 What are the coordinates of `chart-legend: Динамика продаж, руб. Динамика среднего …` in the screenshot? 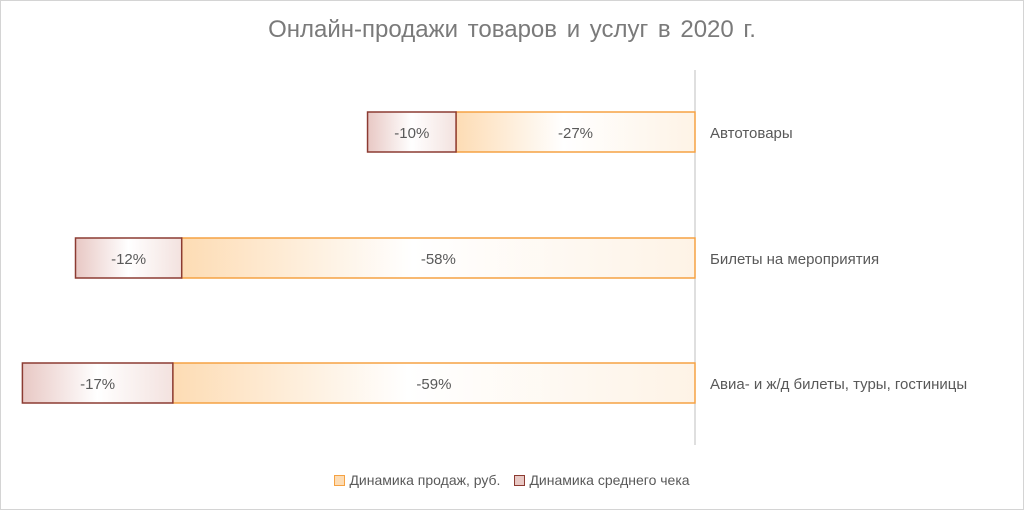 It's located at (512, 480).